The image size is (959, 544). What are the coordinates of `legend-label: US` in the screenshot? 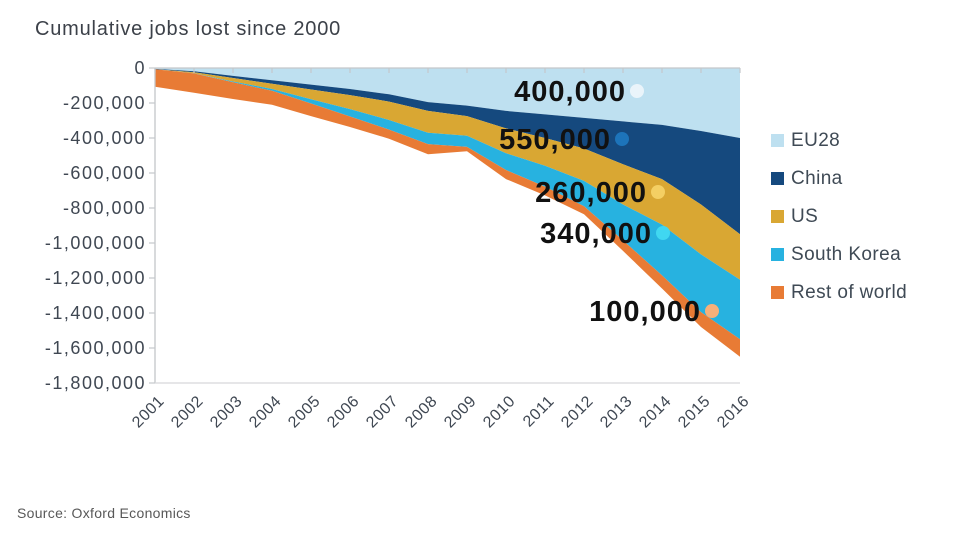 It's located at (805, 216).